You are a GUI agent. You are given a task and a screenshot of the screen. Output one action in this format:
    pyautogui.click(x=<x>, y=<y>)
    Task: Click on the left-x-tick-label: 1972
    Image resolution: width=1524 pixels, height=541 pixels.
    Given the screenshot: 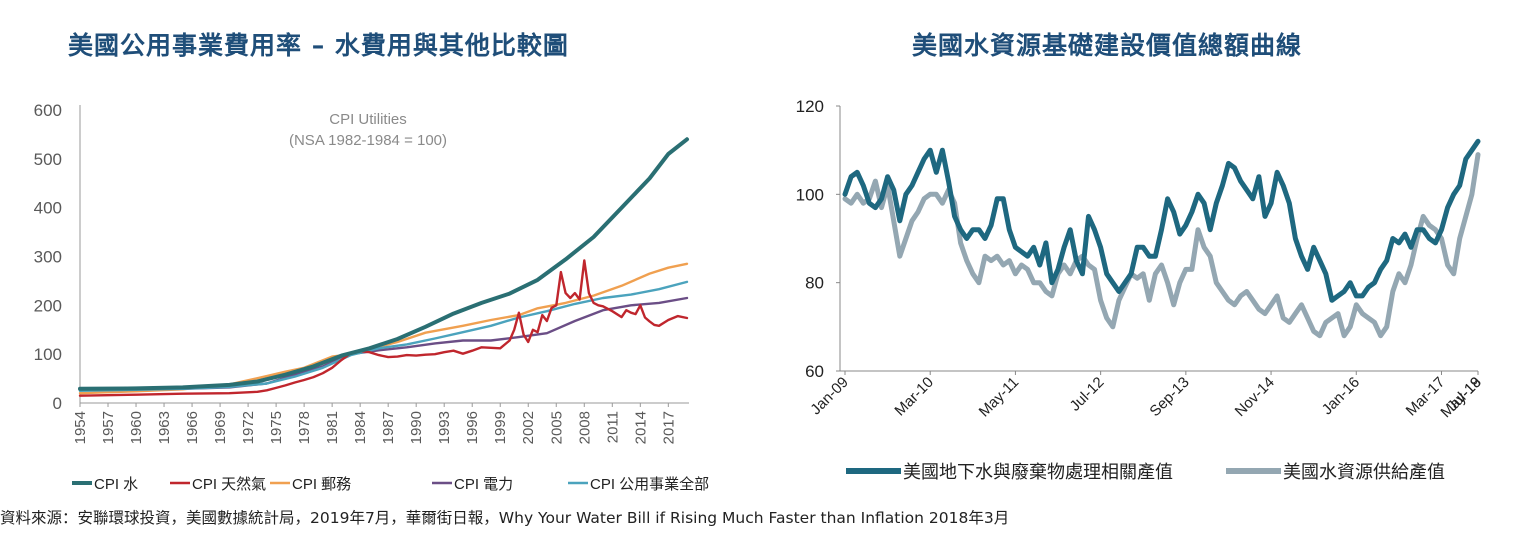 What is the action you would take?
    pyautogui.click(x=248, y=427)
    